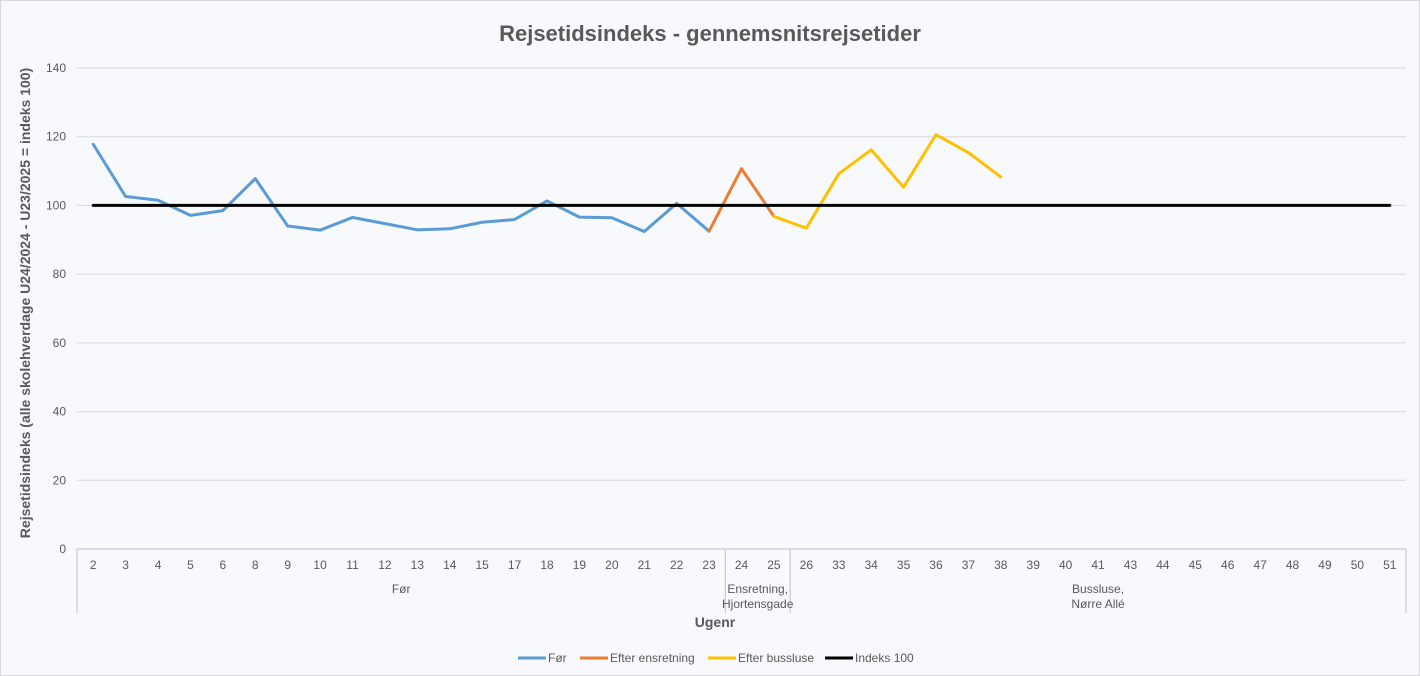  I want to click on x-tick-label: 19, so click(580, 565).